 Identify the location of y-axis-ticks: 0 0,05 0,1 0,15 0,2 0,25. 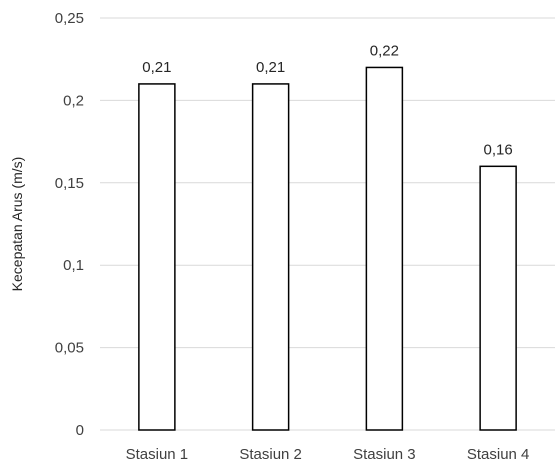
(69, 224).